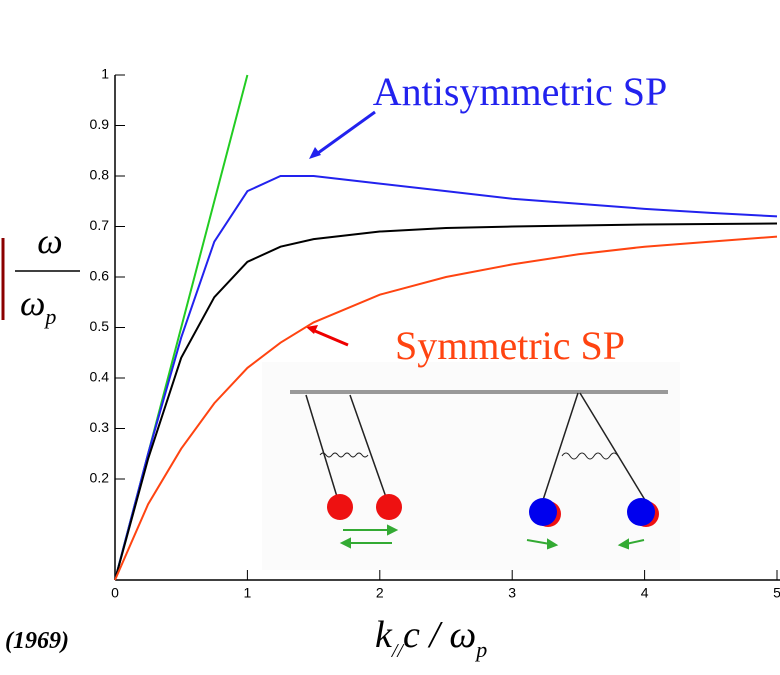 The image size is (780, 675). I want to click on y-tick-label: 0.7, so click(100, 225).